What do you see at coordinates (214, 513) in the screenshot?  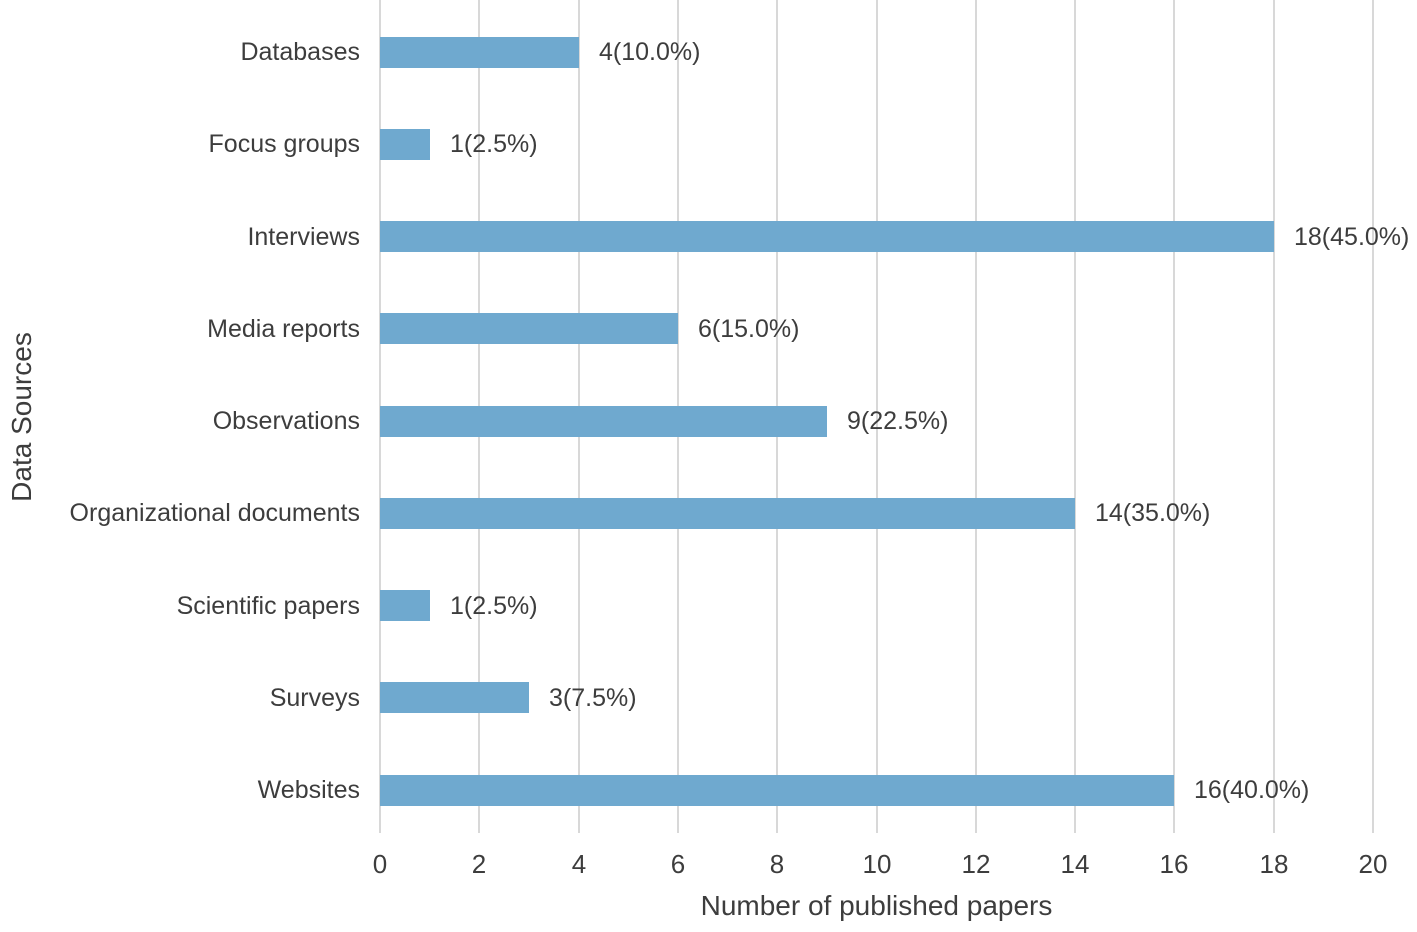 I see `category-label: Organizational documents` at bounding box center [214, 513].